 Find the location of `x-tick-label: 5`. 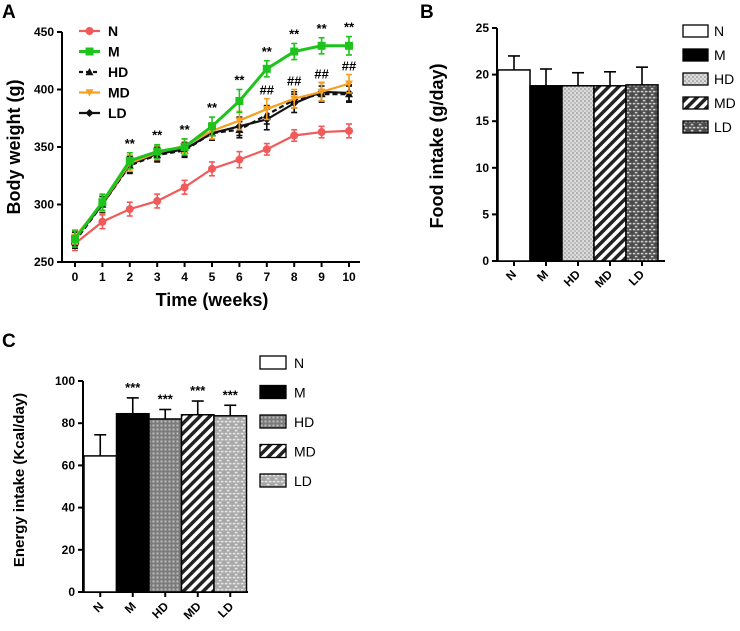

x-tick-label: 5 is located at coordinates (212, 277).